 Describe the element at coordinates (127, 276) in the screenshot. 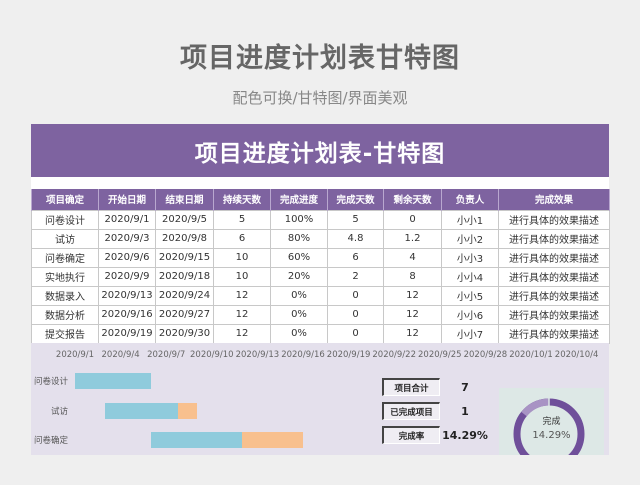

I see `table-cell: 2020/9/9` at that location.